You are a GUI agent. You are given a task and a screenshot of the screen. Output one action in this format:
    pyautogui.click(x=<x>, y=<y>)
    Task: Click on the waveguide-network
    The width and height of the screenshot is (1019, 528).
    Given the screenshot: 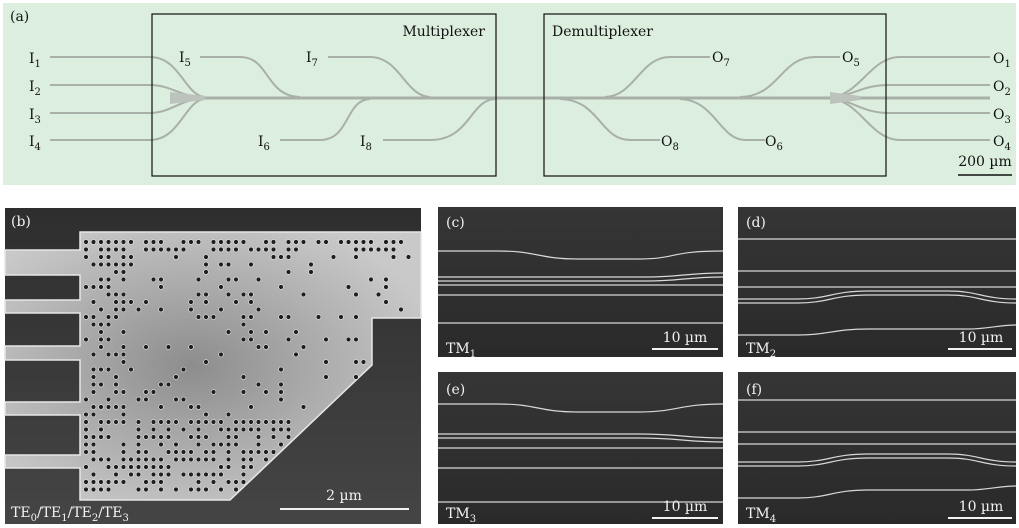 What is the action you would take?
    pyautogui.click(x=520, y=98)
    